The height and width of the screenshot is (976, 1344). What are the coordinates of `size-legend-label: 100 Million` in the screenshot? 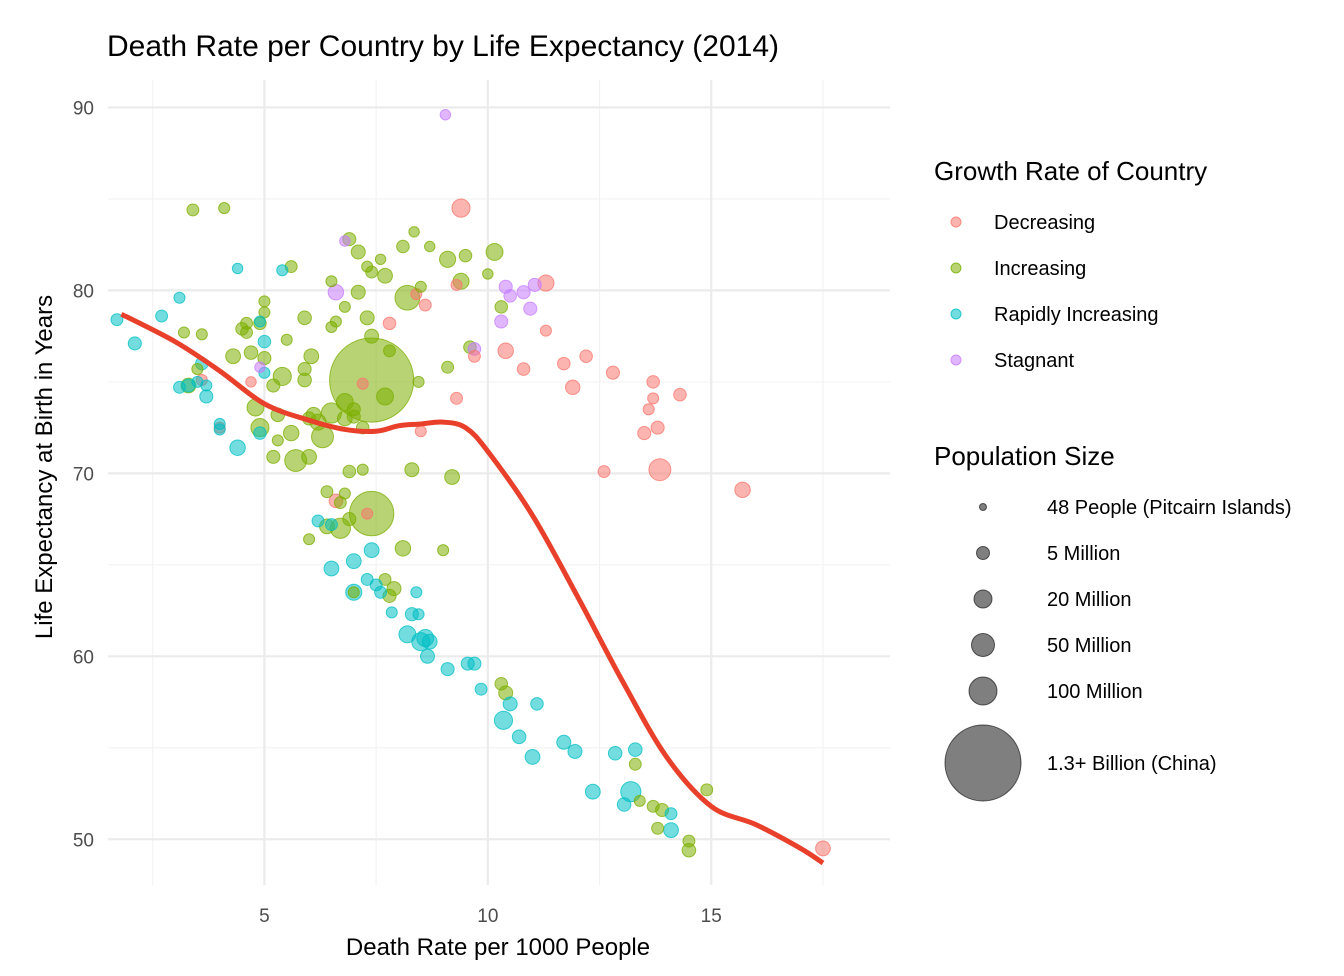 It's located at (1095, 692).